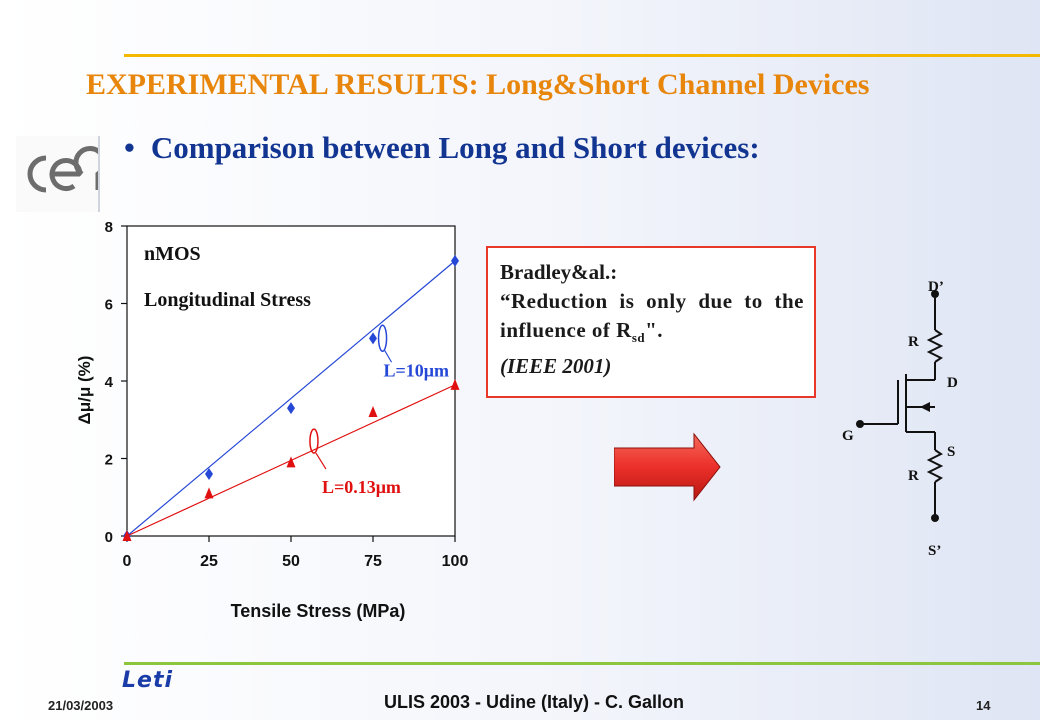 The height and width of the screenshot is (720, 1040). Describe the element at coordinates (983, 705) in the screenshot. I see `page-number: 14` at that location.